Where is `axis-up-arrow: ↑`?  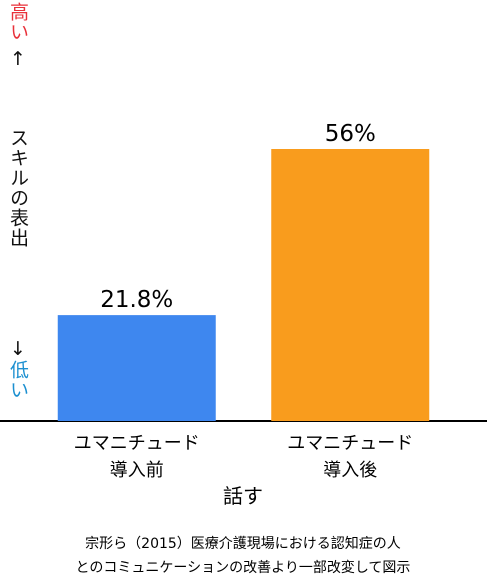
axis-up-arrow: ↑ is located at coordinates (18, 59).